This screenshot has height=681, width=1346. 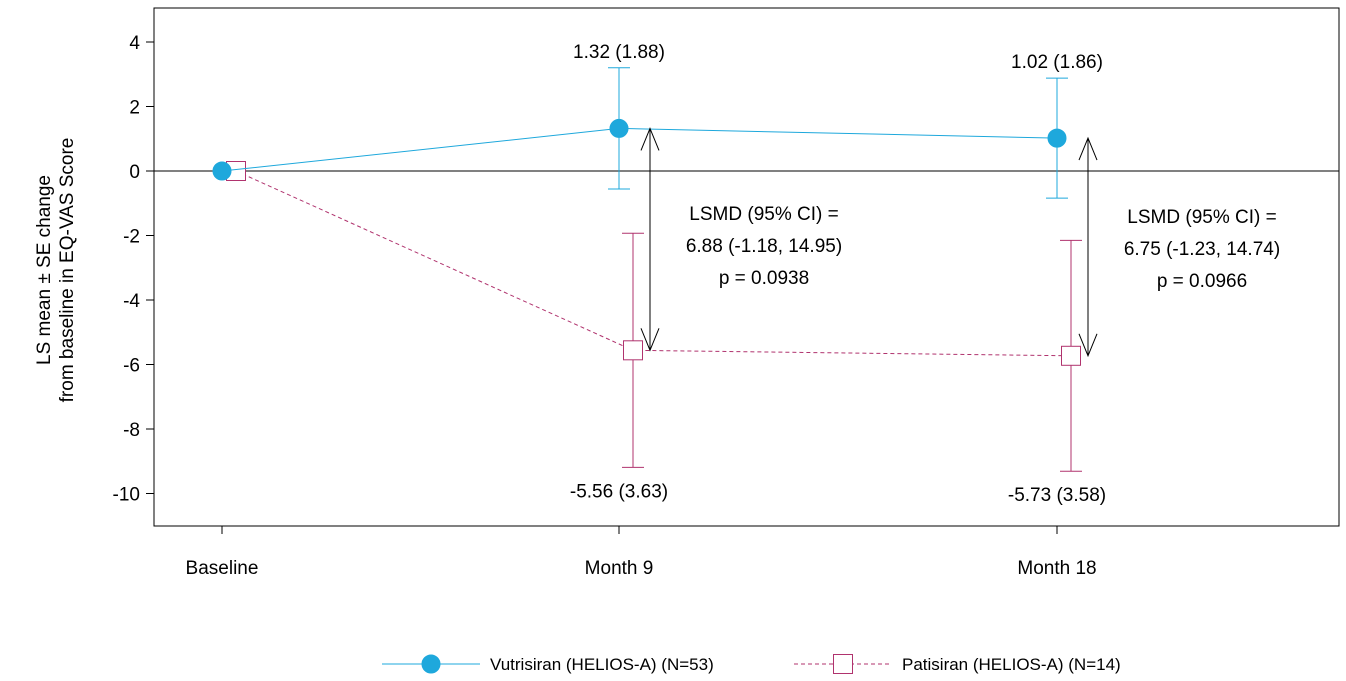 What do you see at coordinates (131, 430) in the screenshot?
I see `y-tick-label: -8` at bounding box center [131, 430].